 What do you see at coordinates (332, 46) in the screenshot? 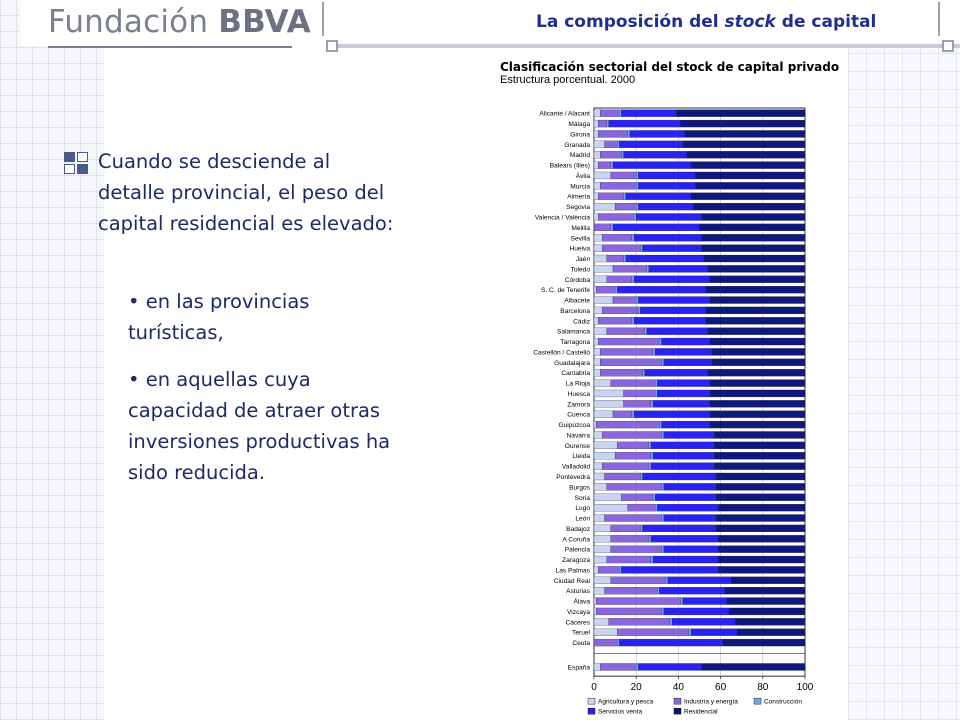
I see `header-corner-square-left` at bounding box center [332, 46].